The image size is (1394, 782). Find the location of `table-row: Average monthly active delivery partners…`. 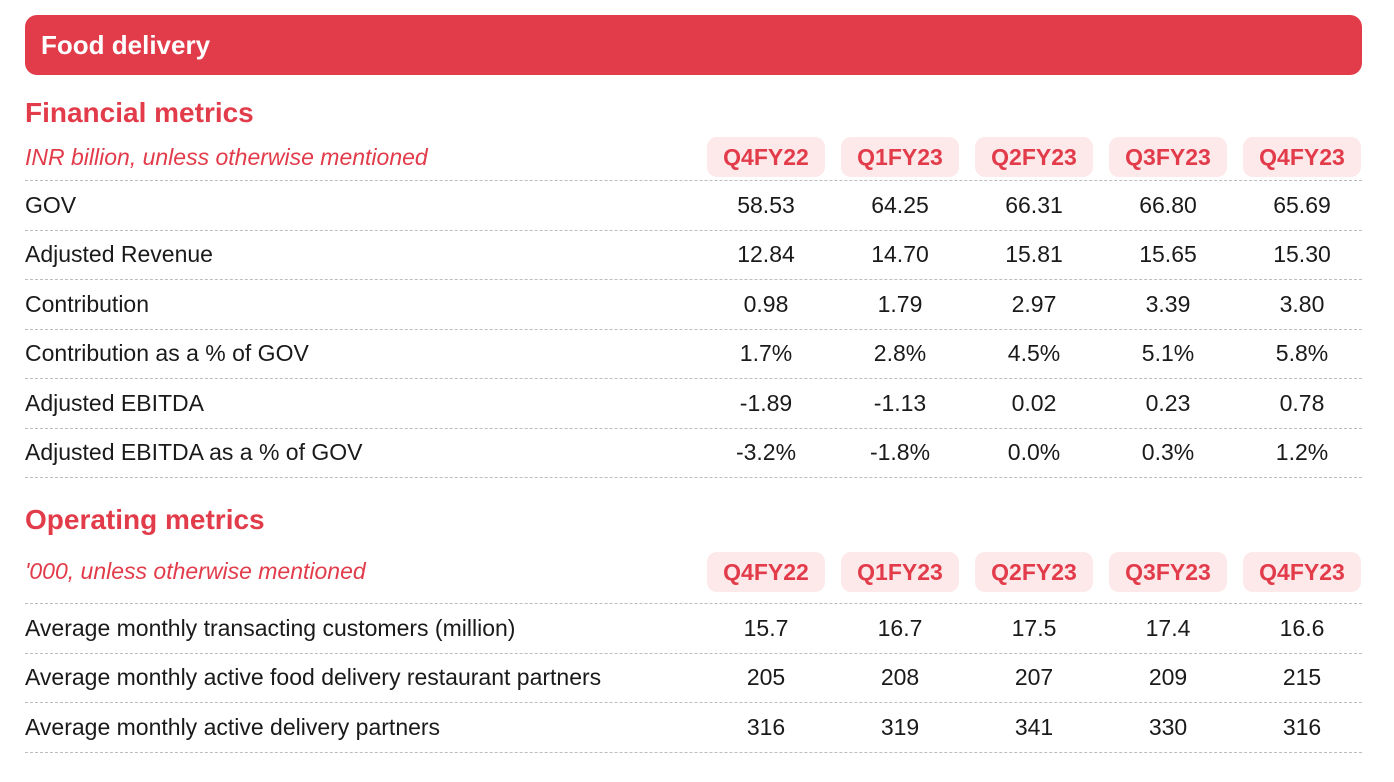

table-row: Average monthly active delivery partners… is located at coordinates (693, 728).